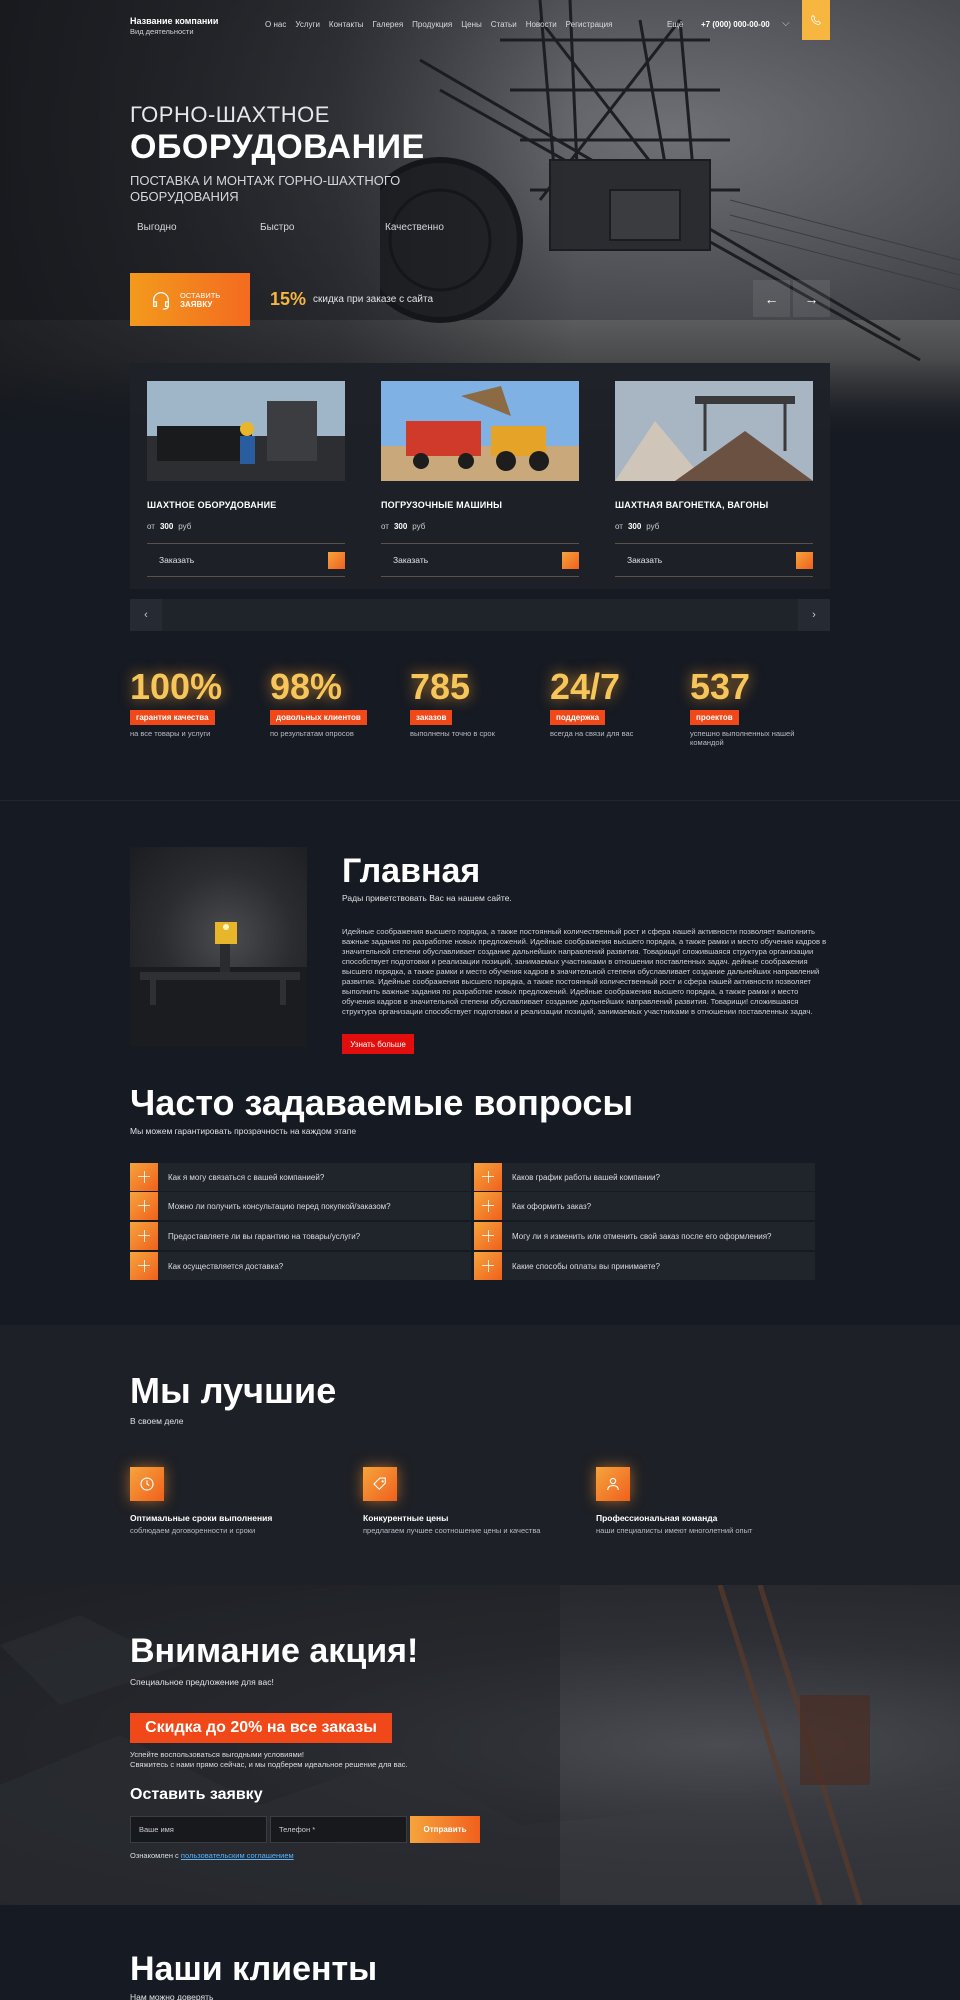 This screenshot has width=960, height=2000. Describe the element at coordinates (644, 1177) in the screenshot. I see `faq-item: Каков график работы вашей компании?` at that location.